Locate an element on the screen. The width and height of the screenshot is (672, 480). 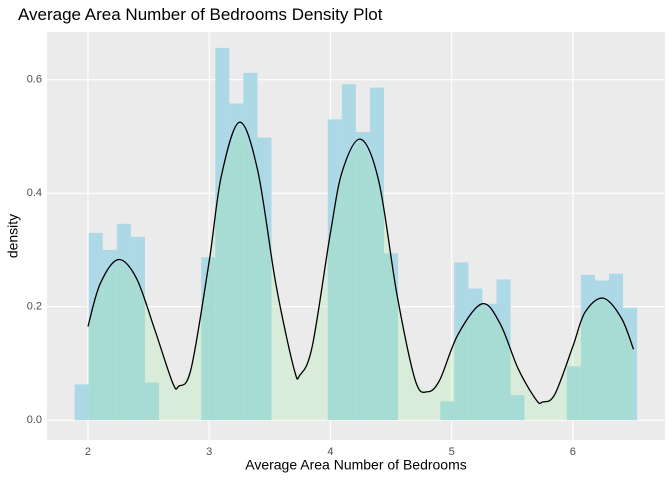
x-tick-label: 5 is located at coordinates (452, 452).